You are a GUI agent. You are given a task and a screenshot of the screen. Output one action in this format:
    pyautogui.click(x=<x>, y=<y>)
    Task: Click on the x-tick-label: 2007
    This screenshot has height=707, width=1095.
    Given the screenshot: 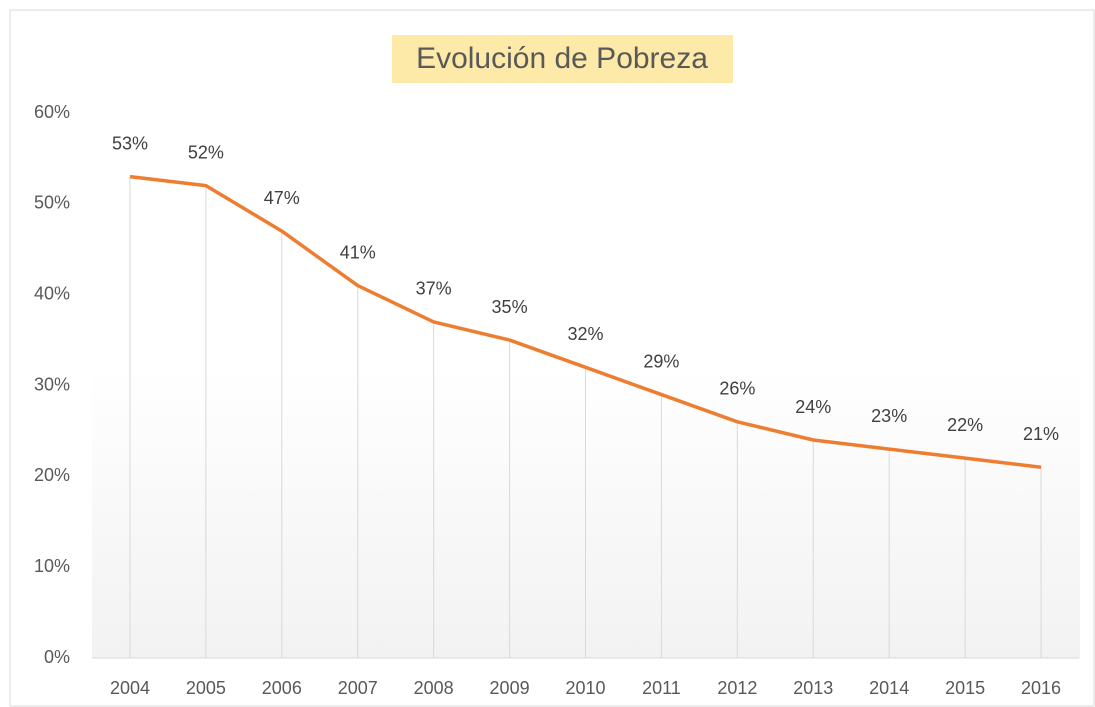 What is the action you would take?
    pyautogui.click(x=358, y=688)
    